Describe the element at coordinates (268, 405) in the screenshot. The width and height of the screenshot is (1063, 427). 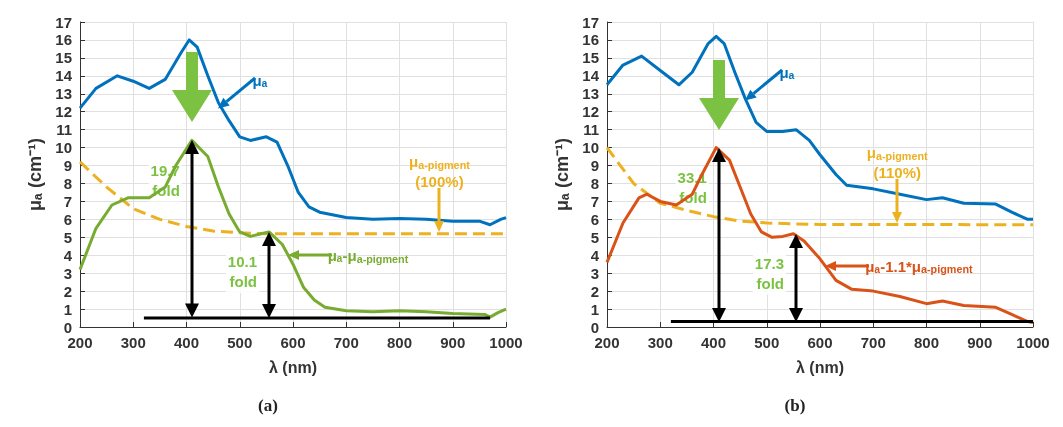
I see `text: (a)` at that location.